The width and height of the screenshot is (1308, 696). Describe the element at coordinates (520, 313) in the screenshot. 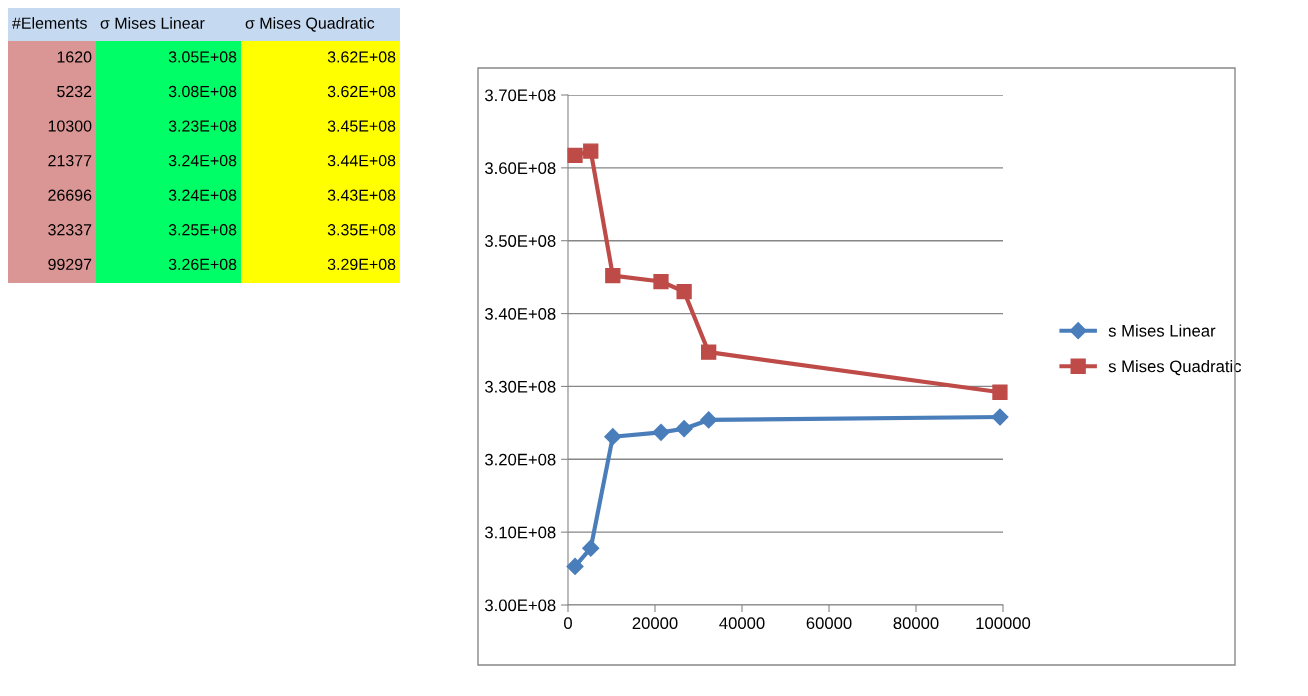

I see `y-tick-label: 3.40E+08` at that location.